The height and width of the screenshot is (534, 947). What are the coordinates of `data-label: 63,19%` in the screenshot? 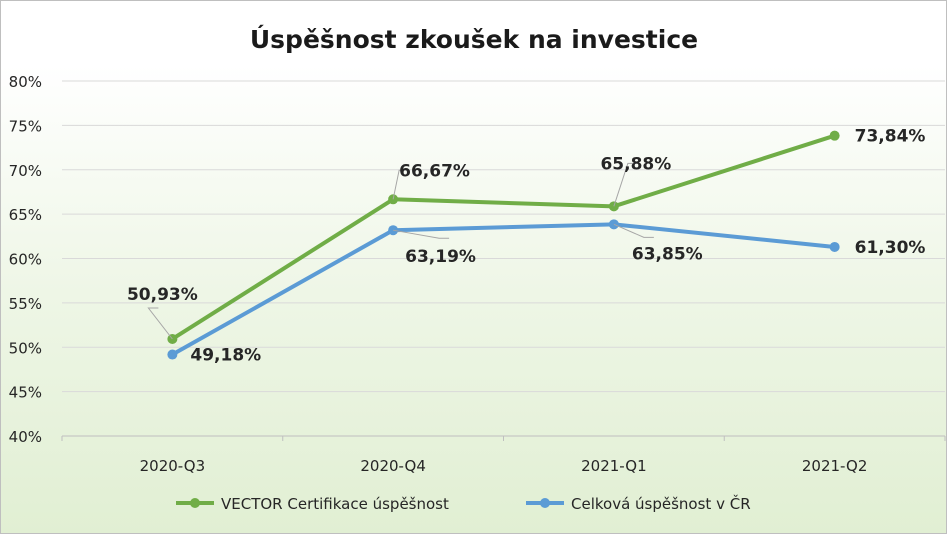 It's located at (440, 257).